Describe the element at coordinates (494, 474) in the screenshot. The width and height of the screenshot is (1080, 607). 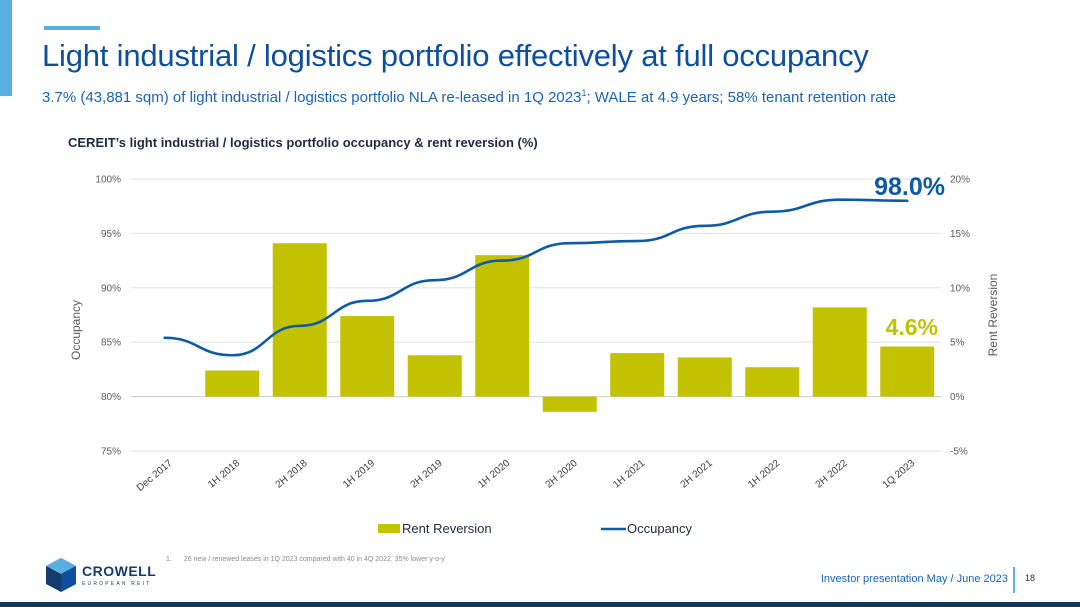
I see `x-tick-label: 1H 2020` at that location.